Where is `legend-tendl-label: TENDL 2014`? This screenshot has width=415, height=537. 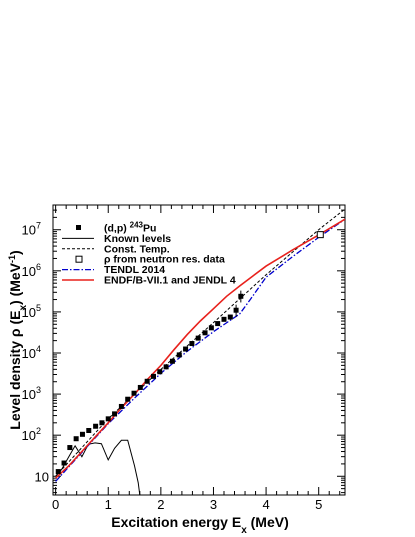 legend-tendl-label: TENDL 2014 is located at coordinates (134, 270).